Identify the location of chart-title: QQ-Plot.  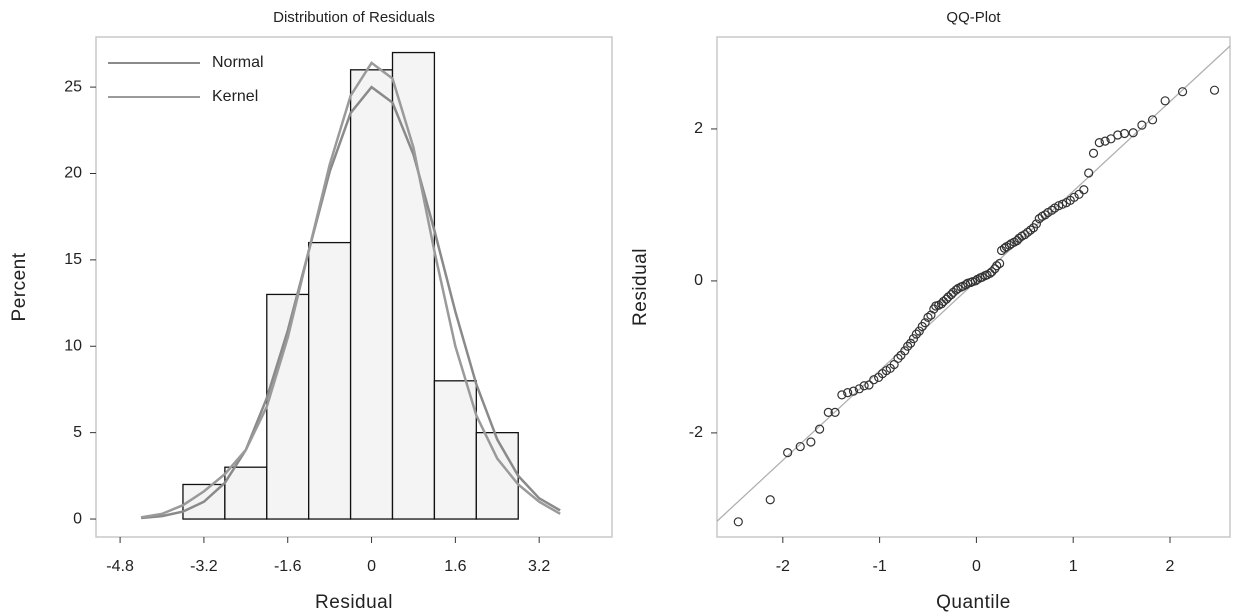
(973, 17).